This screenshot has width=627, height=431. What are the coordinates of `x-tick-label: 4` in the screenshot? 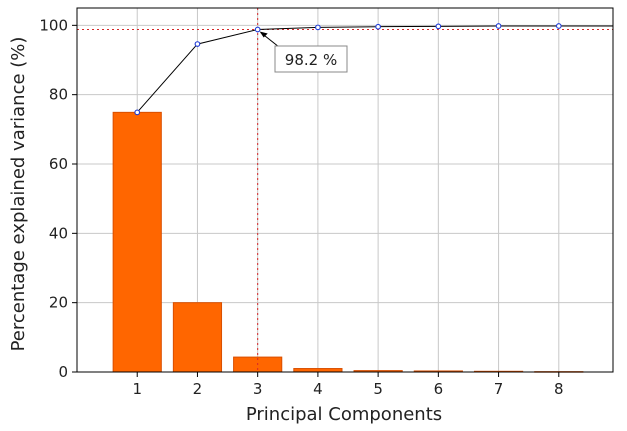 It's located at (318, 389).